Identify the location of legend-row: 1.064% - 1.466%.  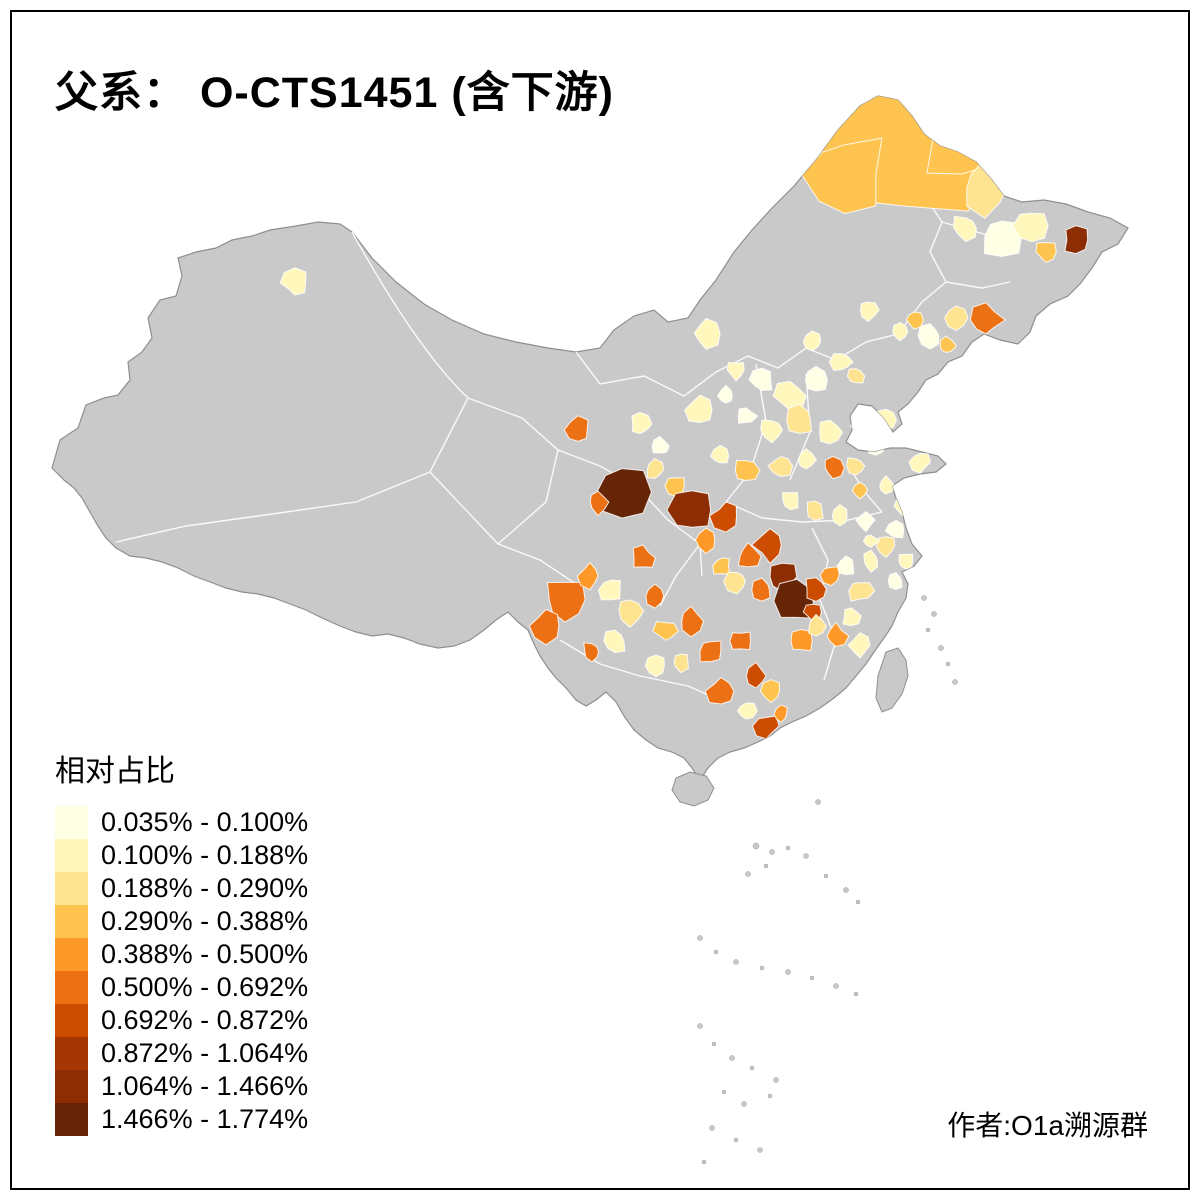
(181, 1086).